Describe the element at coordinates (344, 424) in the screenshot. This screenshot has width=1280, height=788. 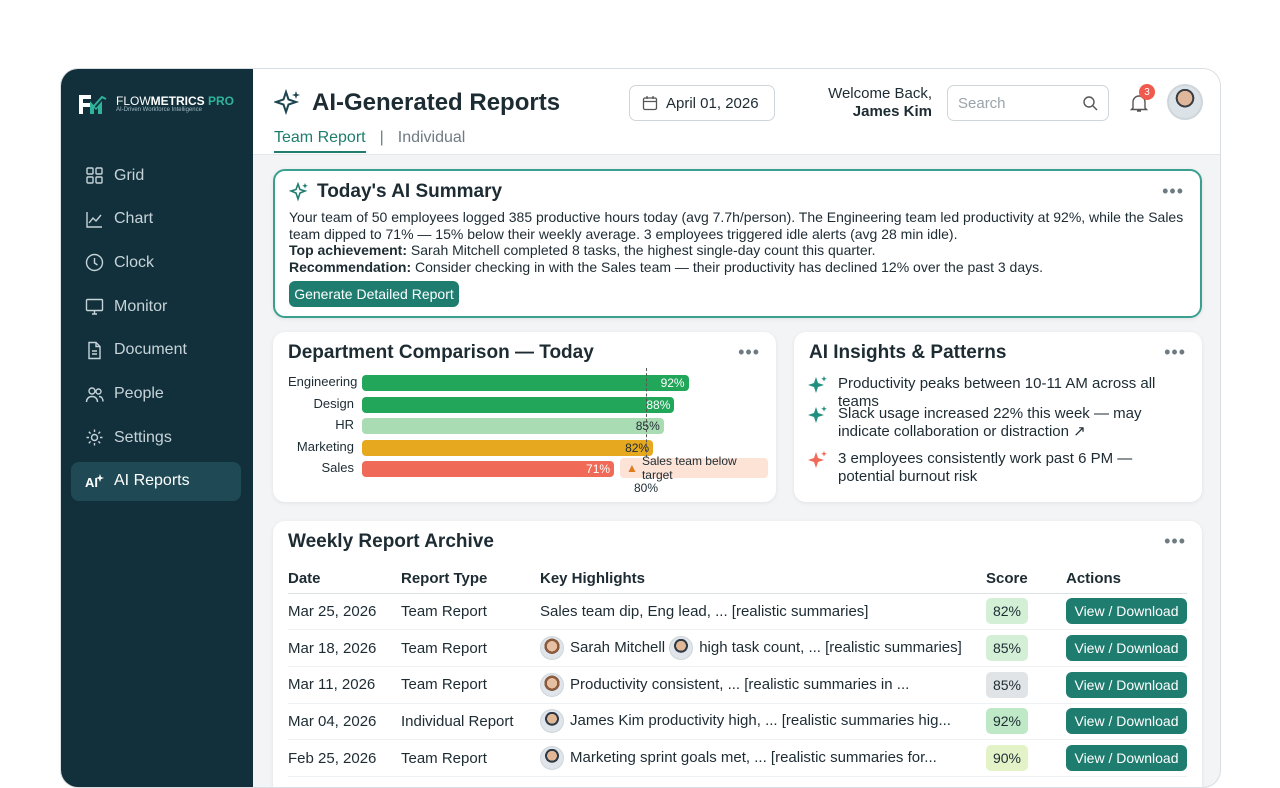
I see `bar-label: HR` at that location.